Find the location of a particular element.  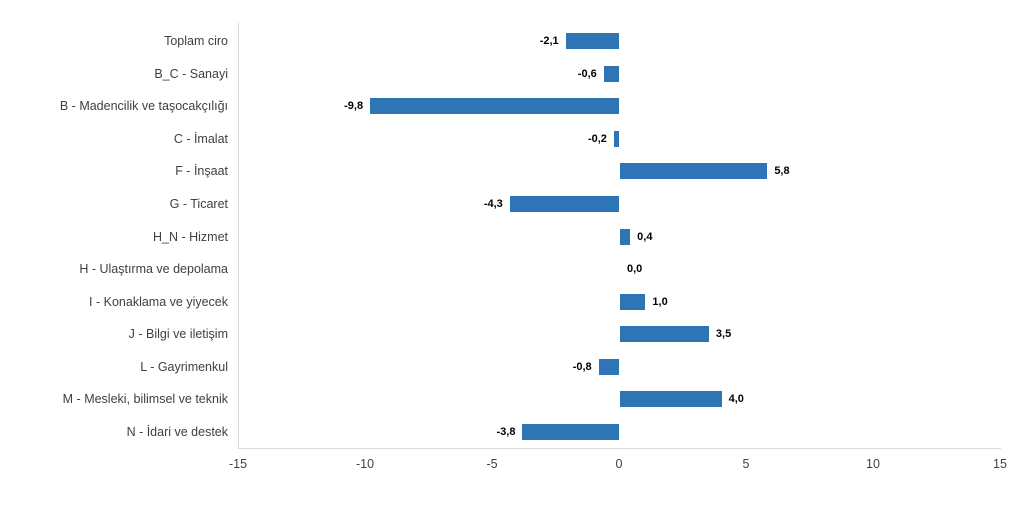

category-label: H_N - Hizmet is located at coordinates (190, 236).